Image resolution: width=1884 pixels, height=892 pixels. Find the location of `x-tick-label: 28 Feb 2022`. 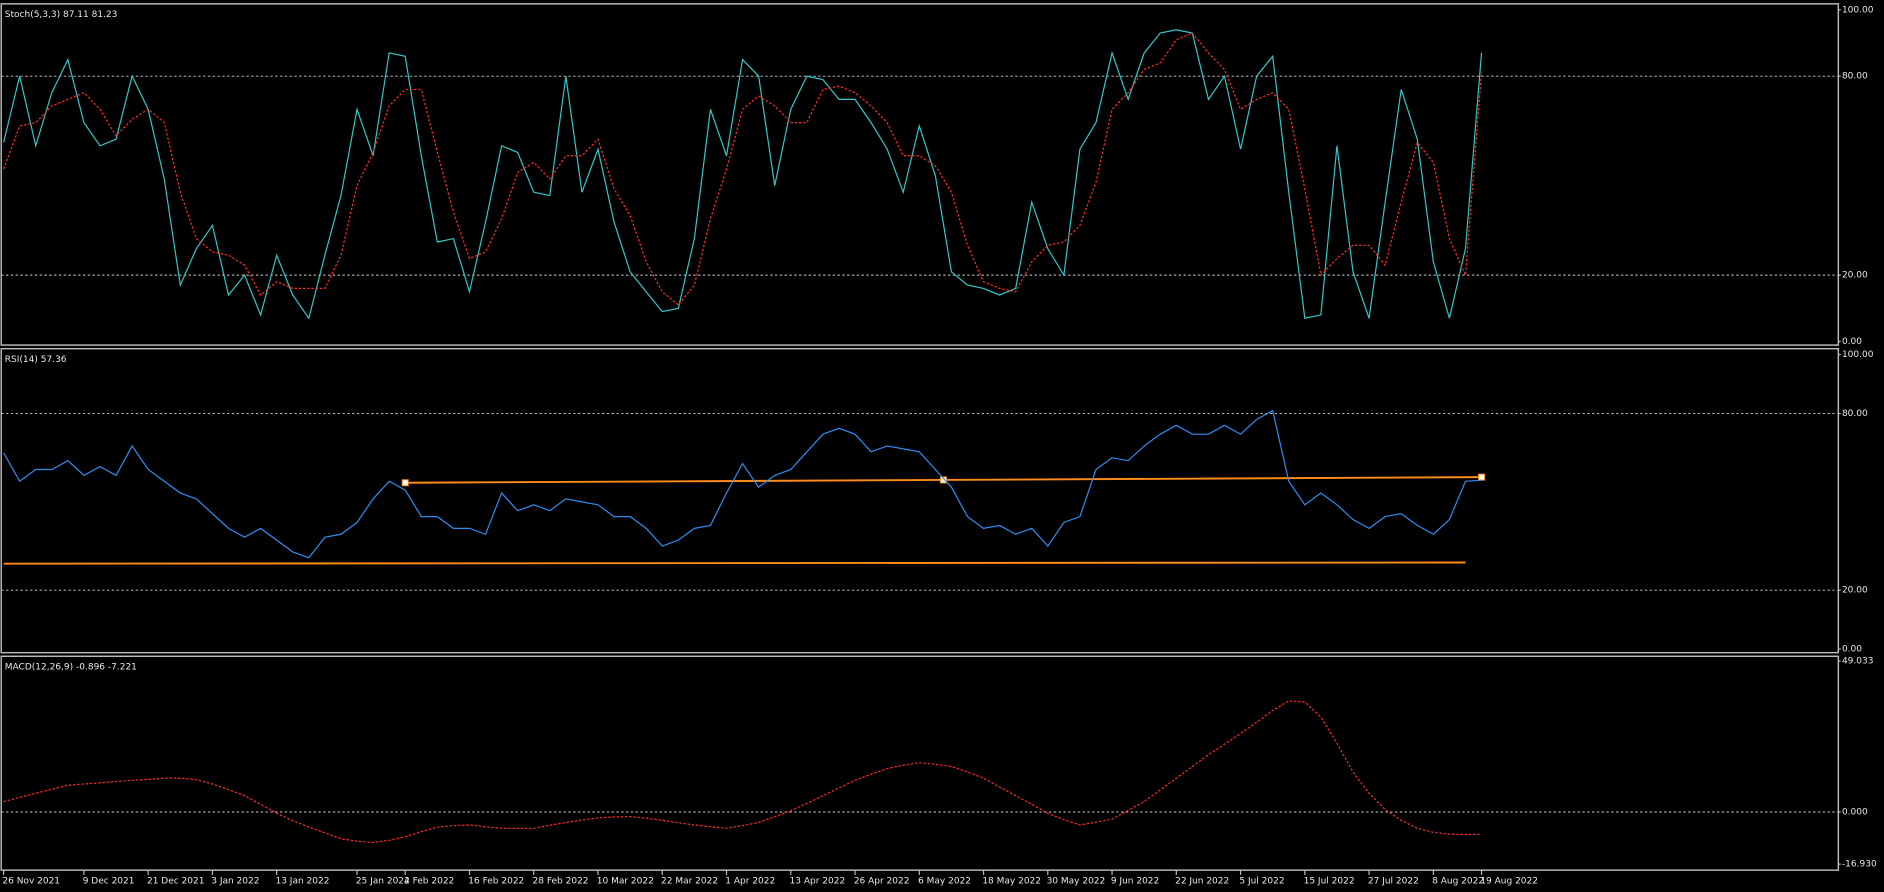

x-tick-label: 28 Feb 2022 is located at coordinates (561, 881).